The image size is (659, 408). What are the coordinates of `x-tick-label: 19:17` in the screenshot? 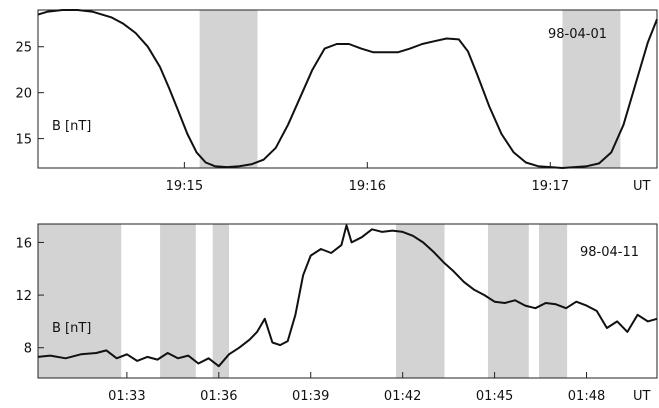 It's located at (550, 186).